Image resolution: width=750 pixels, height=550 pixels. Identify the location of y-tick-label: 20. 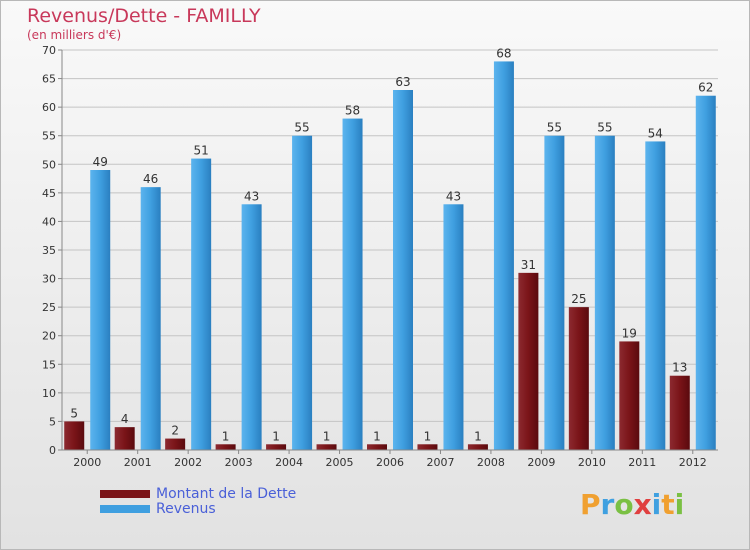
(49, 336).